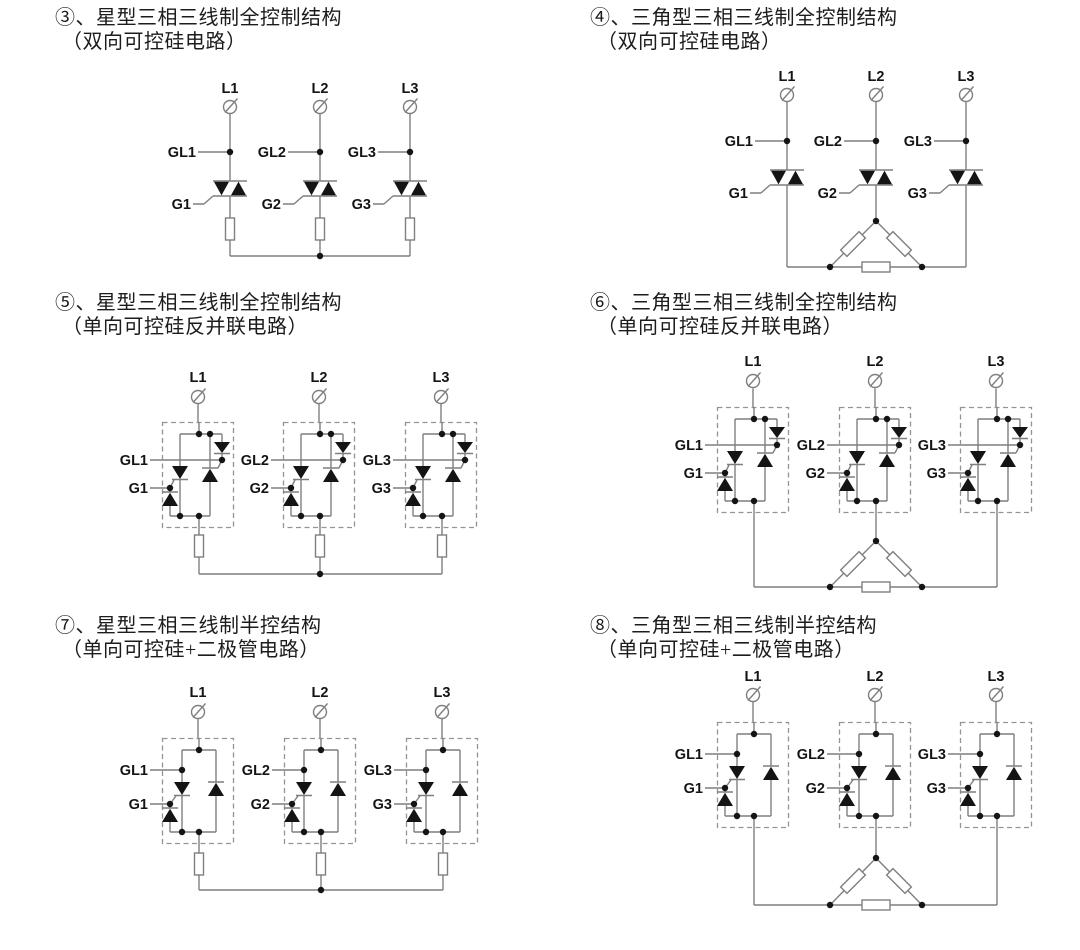 The image size is (1080, 950). What do you see at coordinates (198, 303) in the screenshot?
I see `panel5-title: ⑤、星型三相三线制全控制结构` at bounding box center [198, 303].